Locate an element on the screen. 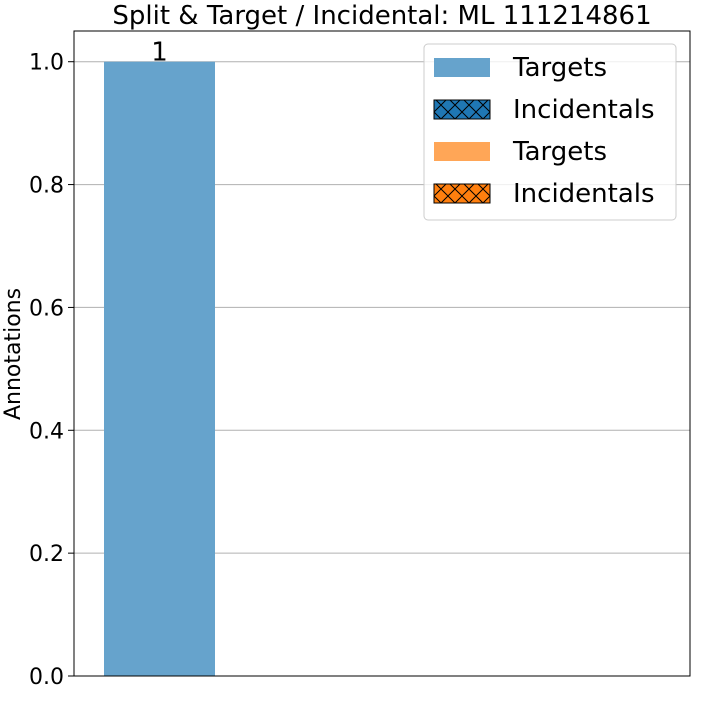  legend-box is located at coordinates (550, 132).